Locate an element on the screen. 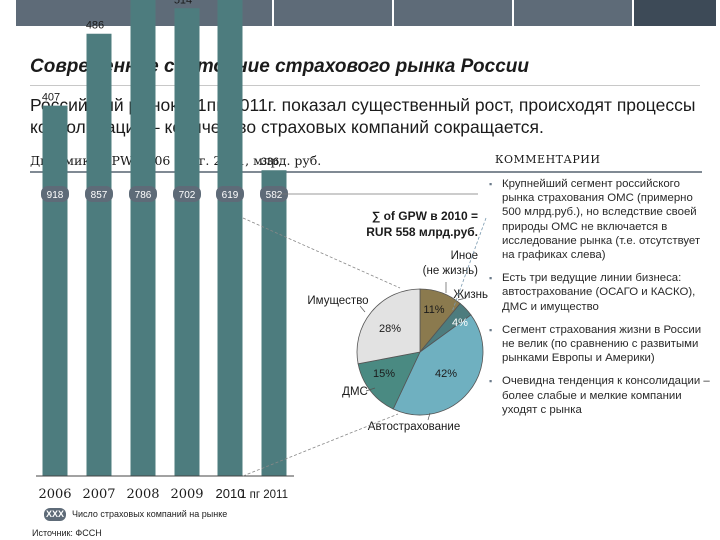 This screenshot has height=540, width=720. gpw-sum-line1: ∑ of GPW в 2010 = is located at coordinates (424, 216).